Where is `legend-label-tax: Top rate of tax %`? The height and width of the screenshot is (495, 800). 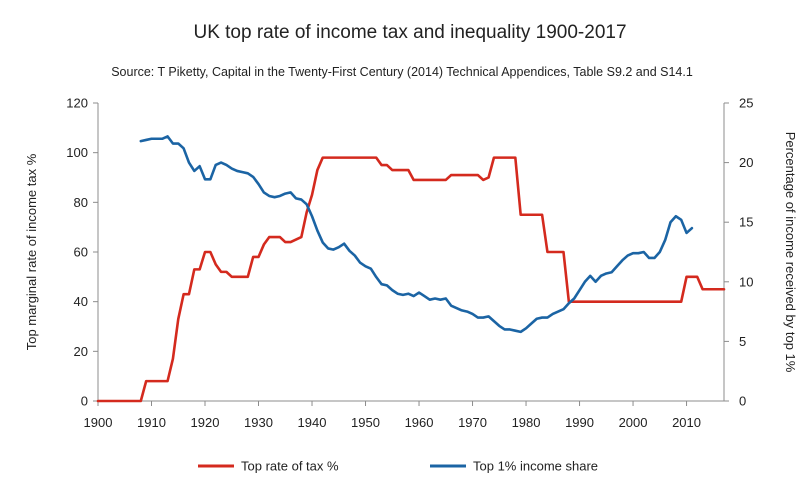
legend-label-tax: Top rate of tax % is located at coordinates (290, 466).